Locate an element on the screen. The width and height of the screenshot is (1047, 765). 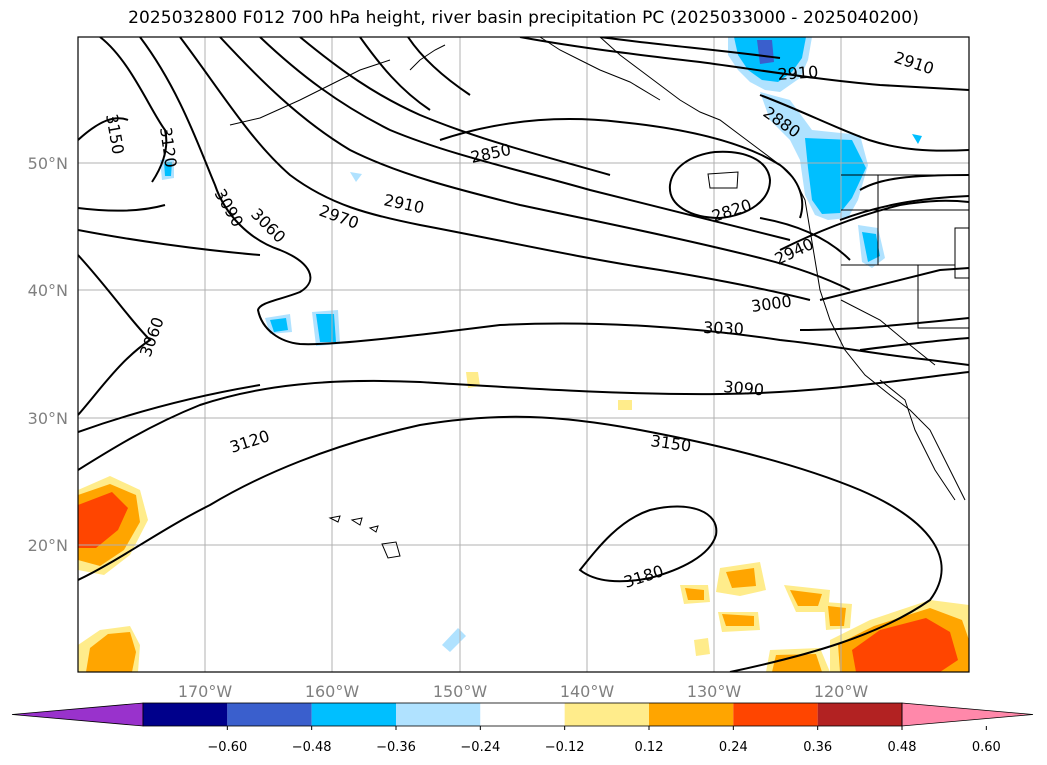
contour-label: 2910 is located at coordinates (798, 73).